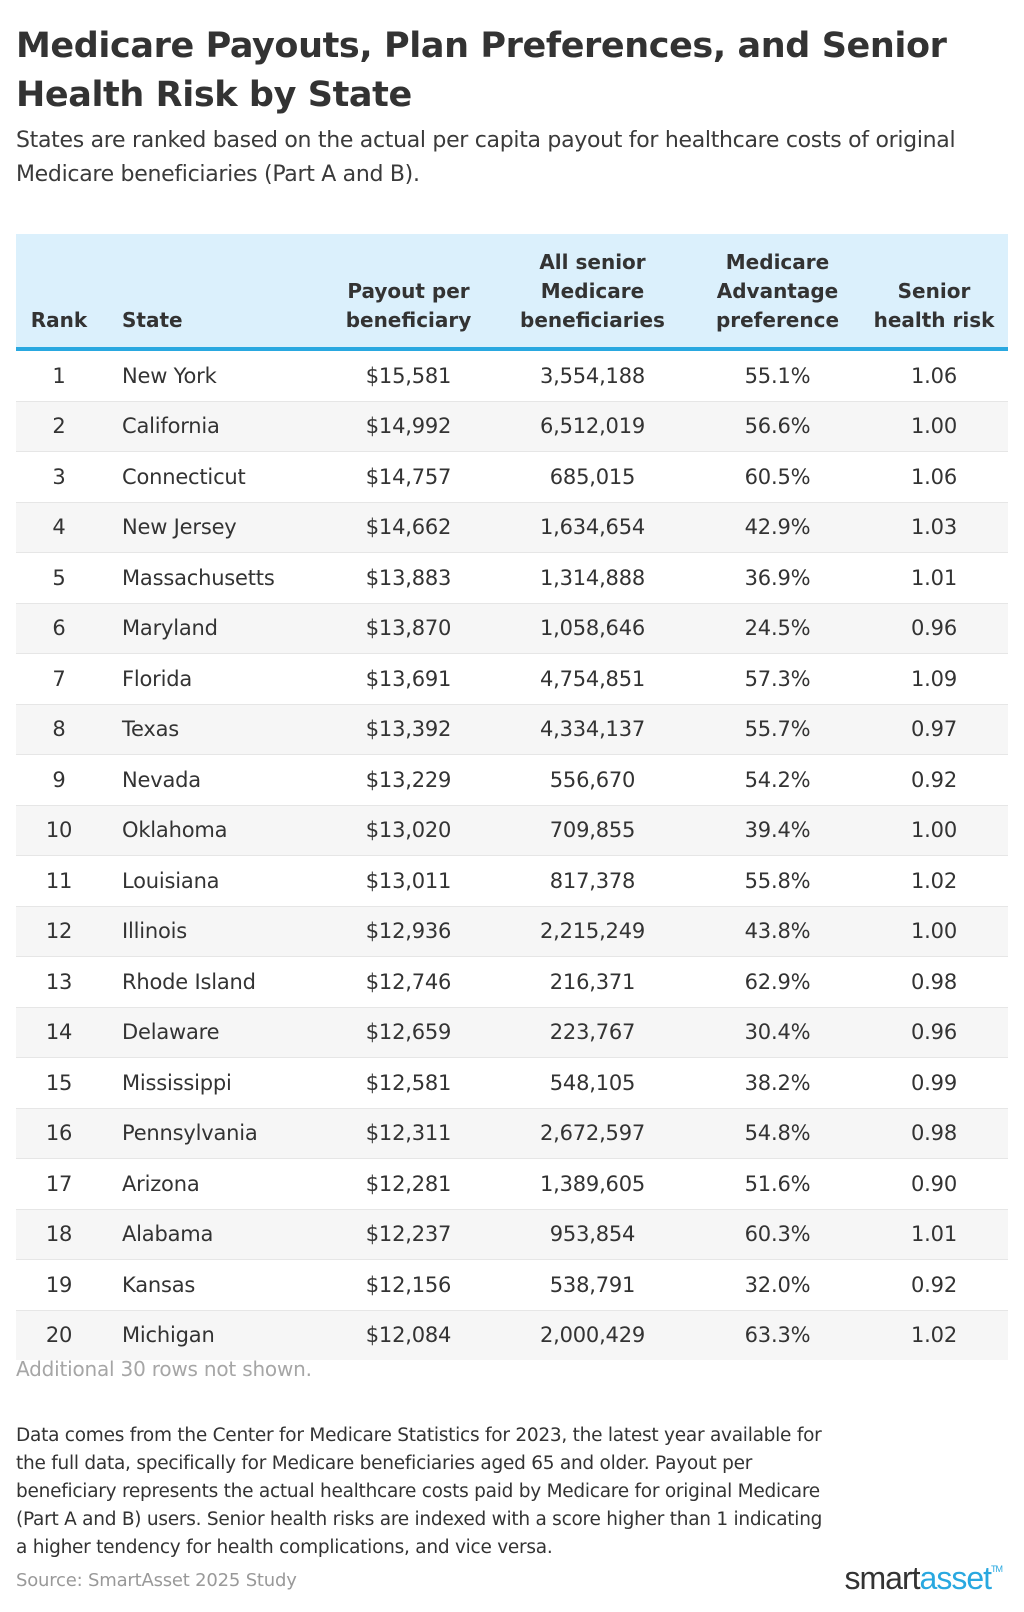 The width and height of the screenshot is (1024, 1612). I want to click on cell-rank: 5, so click(59, 577).